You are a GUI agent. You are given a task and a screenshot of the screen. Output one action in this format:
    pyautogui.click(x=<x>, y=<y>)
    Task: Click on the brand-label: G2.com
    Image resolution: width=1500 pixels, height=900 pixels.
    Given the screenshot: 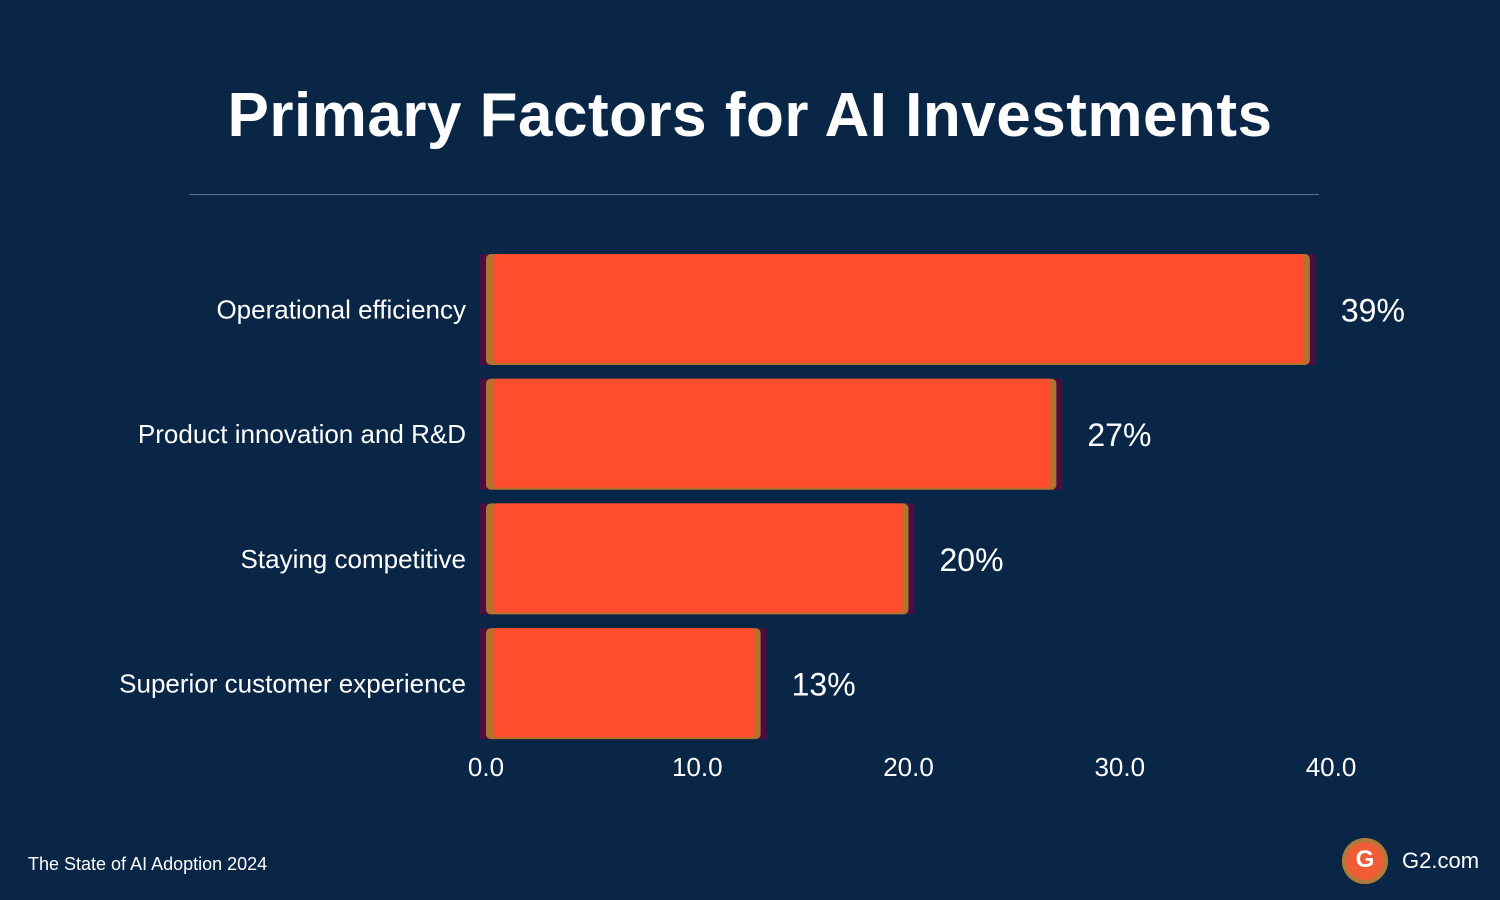 What is the action you would take?
    pyautogui.click(x=1441, y=860)
    